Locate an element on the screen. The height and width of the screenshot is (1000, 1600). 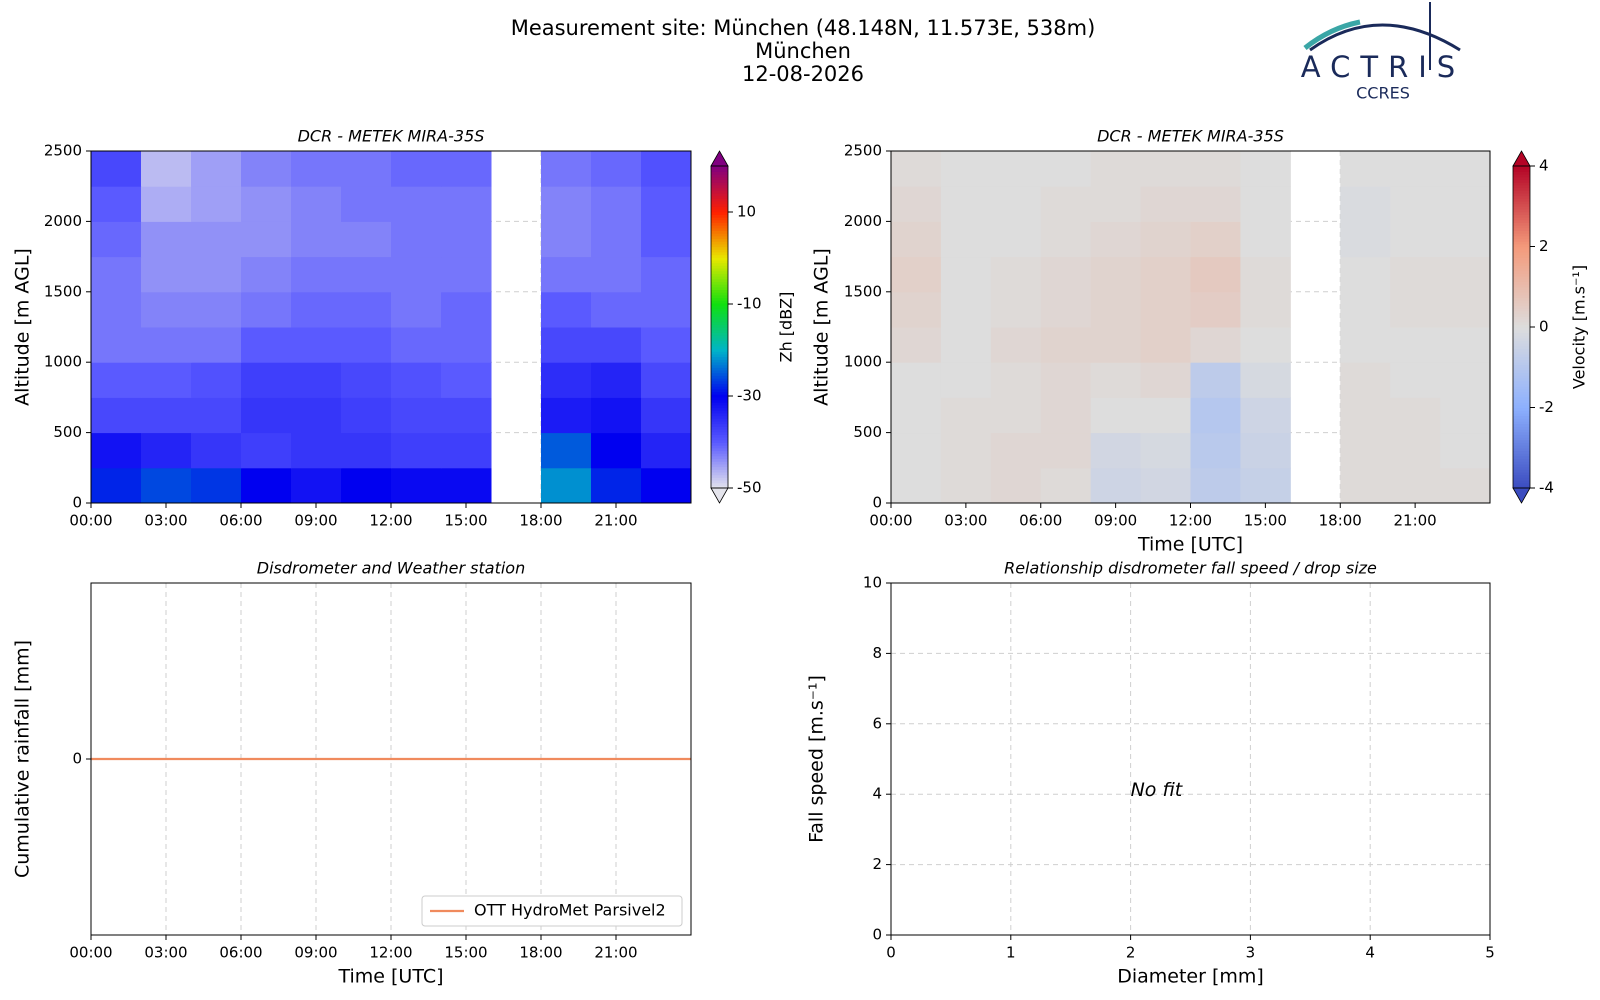
y-tick-label: 0 is located at coordinates (77, 759).